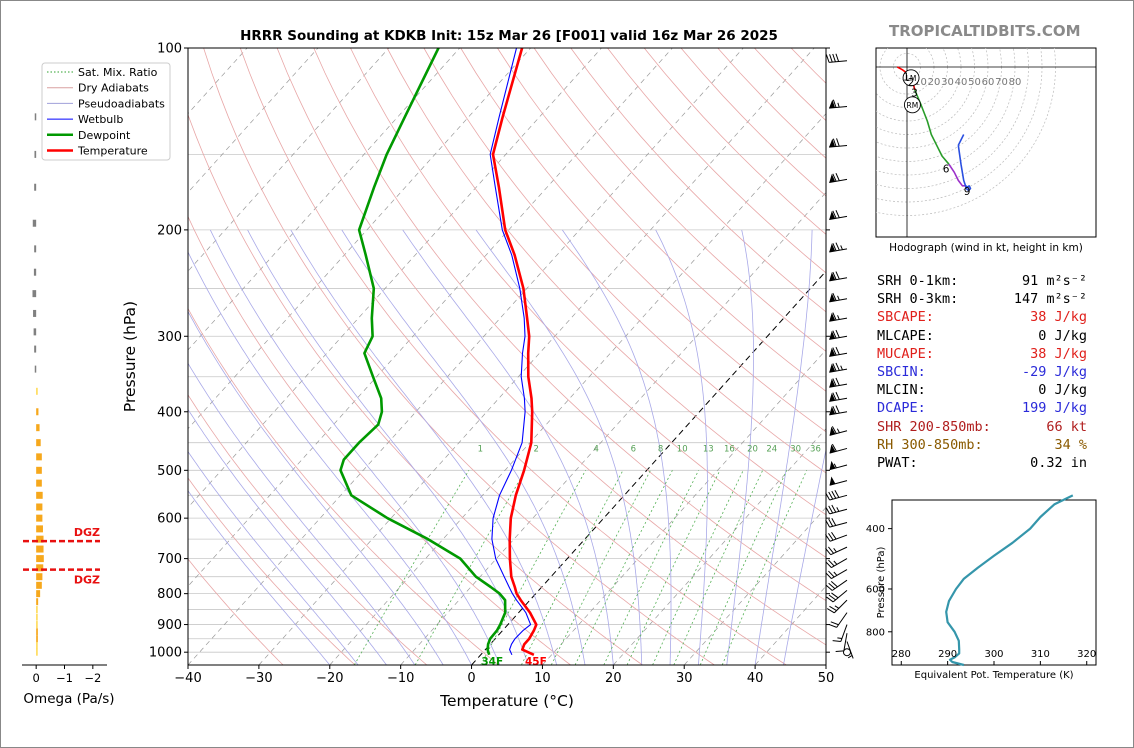 Image resolution: width=1134 pixels, height=748 pixels. What do you see at coordinates (329, 678) in the screenshot?
I see `x-tick-label: −20` at bounding box center [329, 678].